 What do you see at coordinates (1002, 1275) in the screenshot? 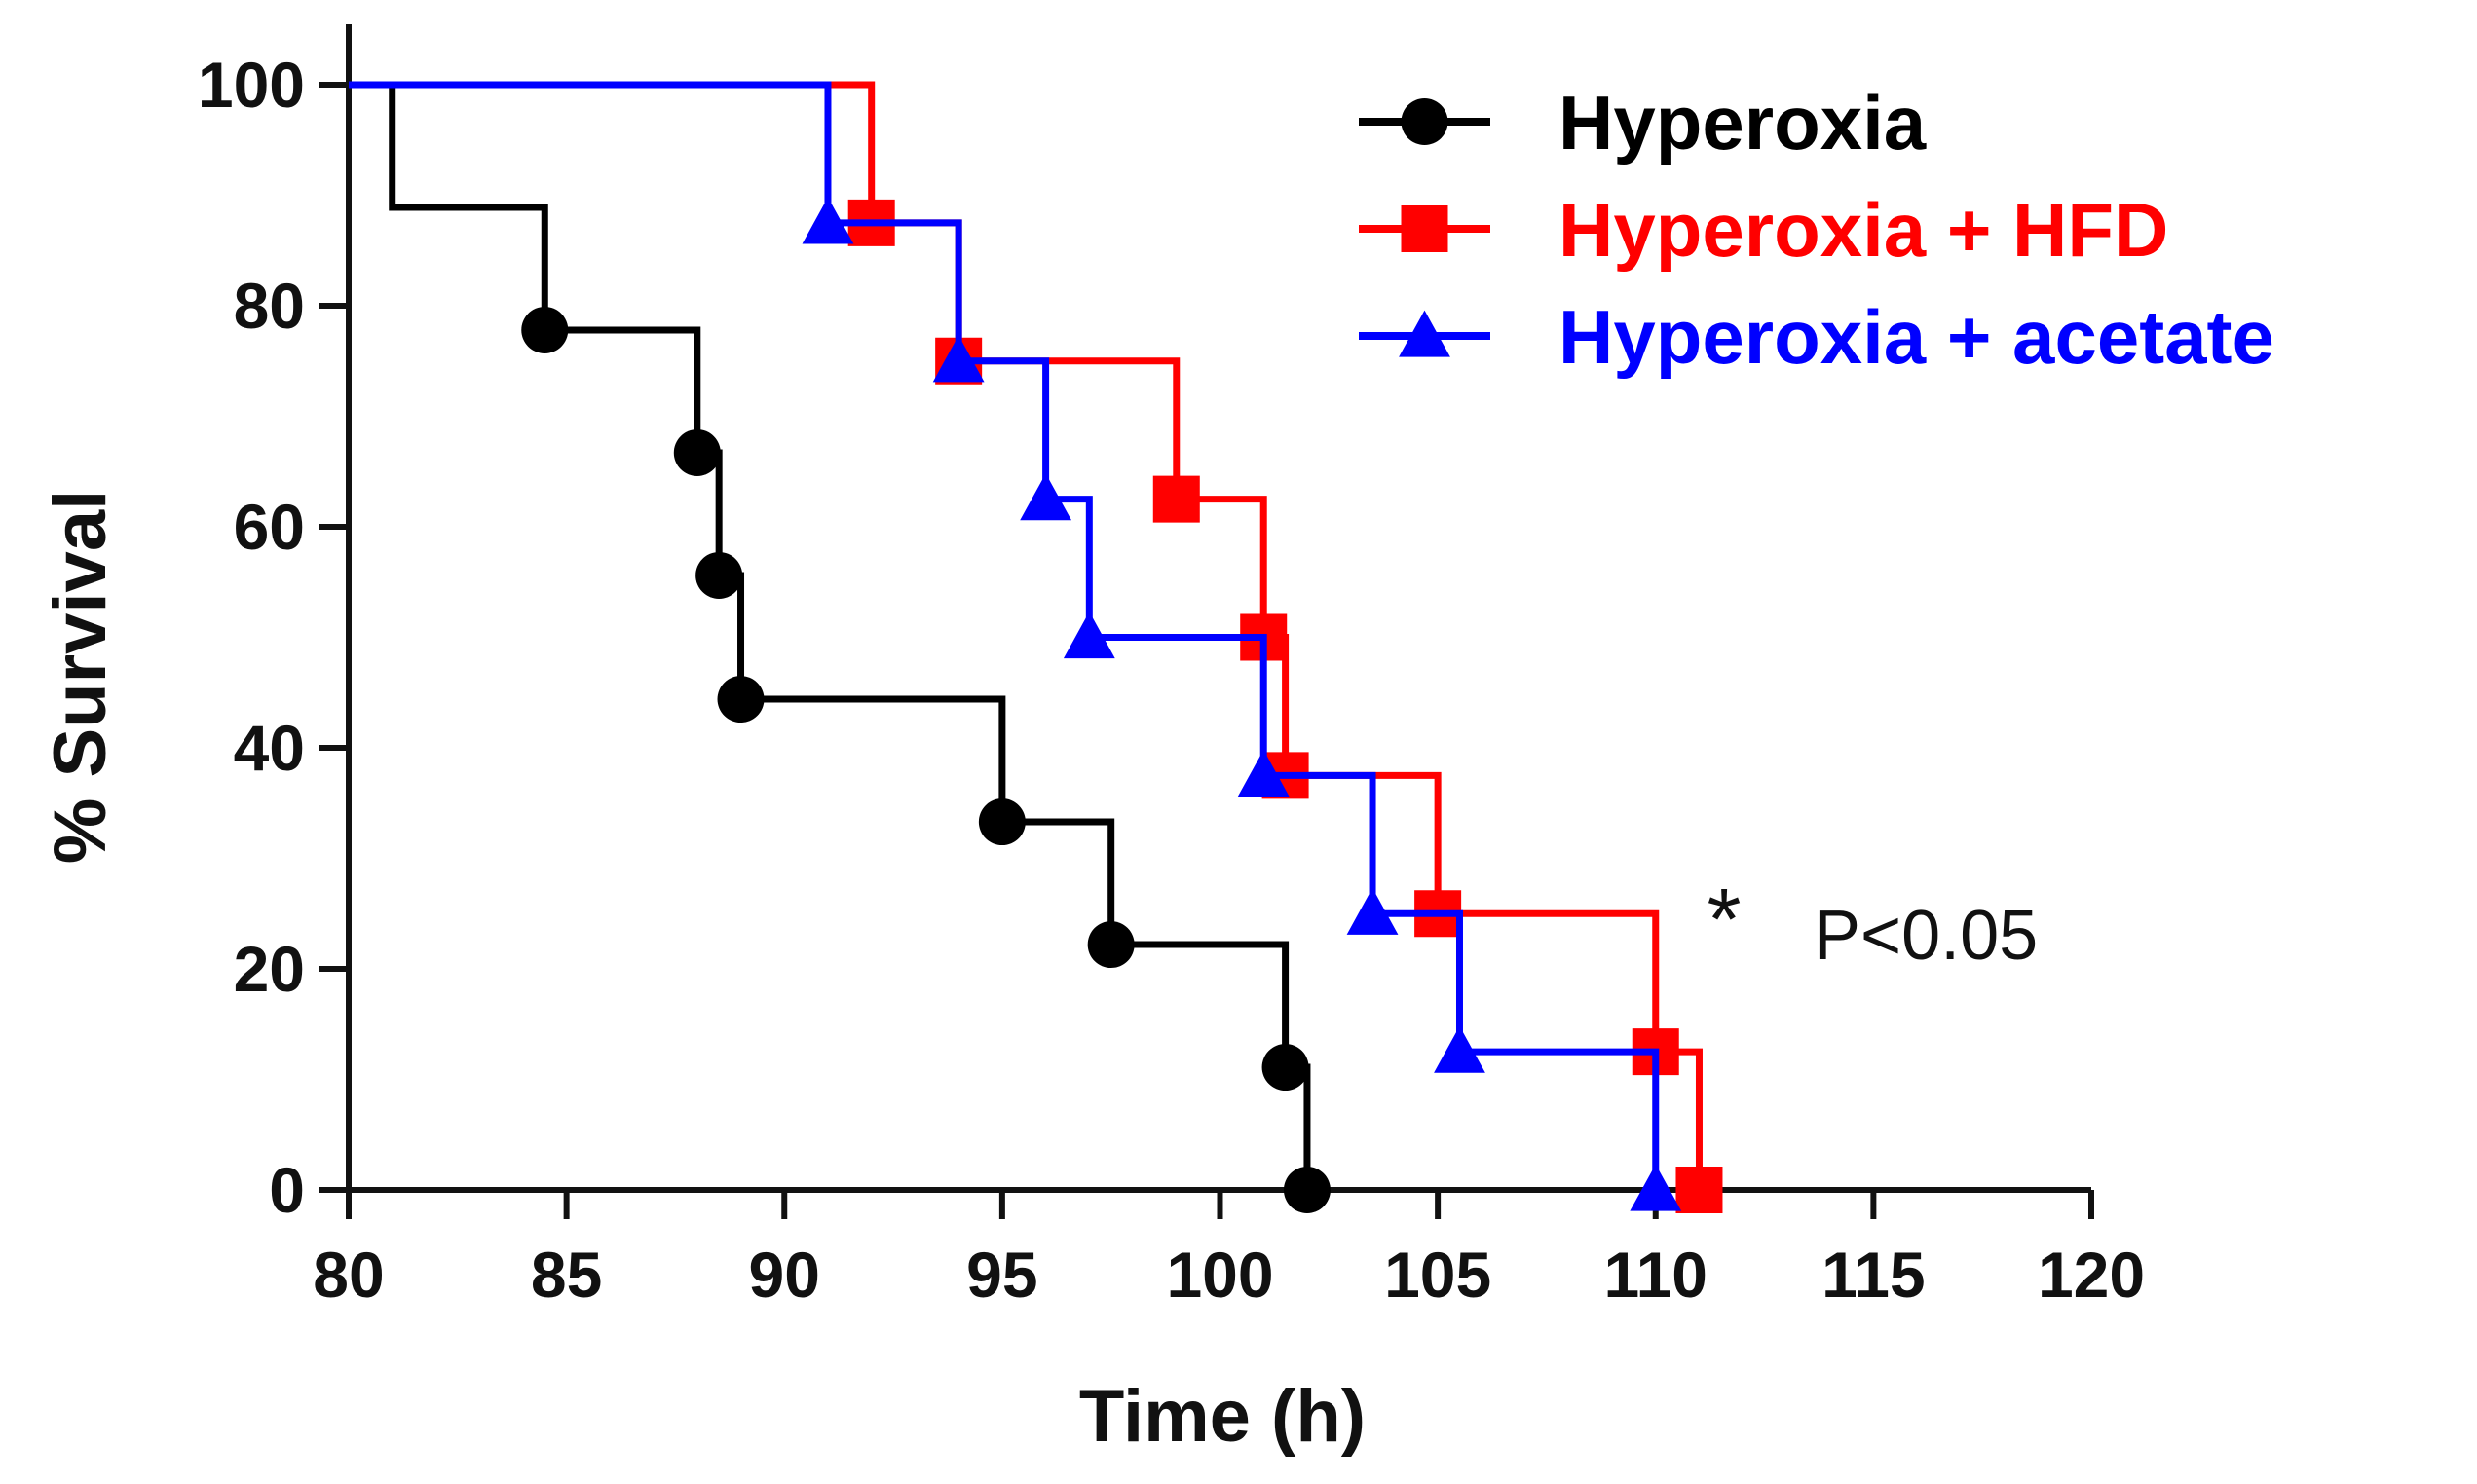
I see `x-tick-label: 95` at bounding box center [1002, 1275].